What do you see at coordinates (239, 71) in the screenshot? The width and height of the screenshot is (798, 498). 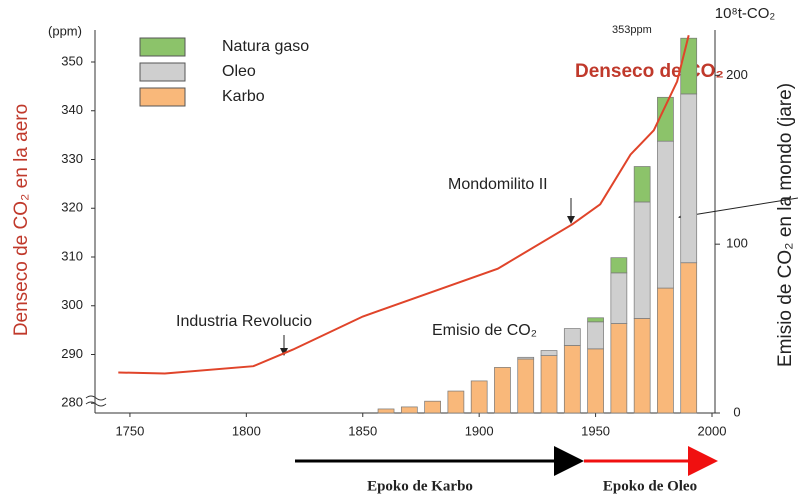 I see `legend-label: Oleo` at bounding box center [239, 71].